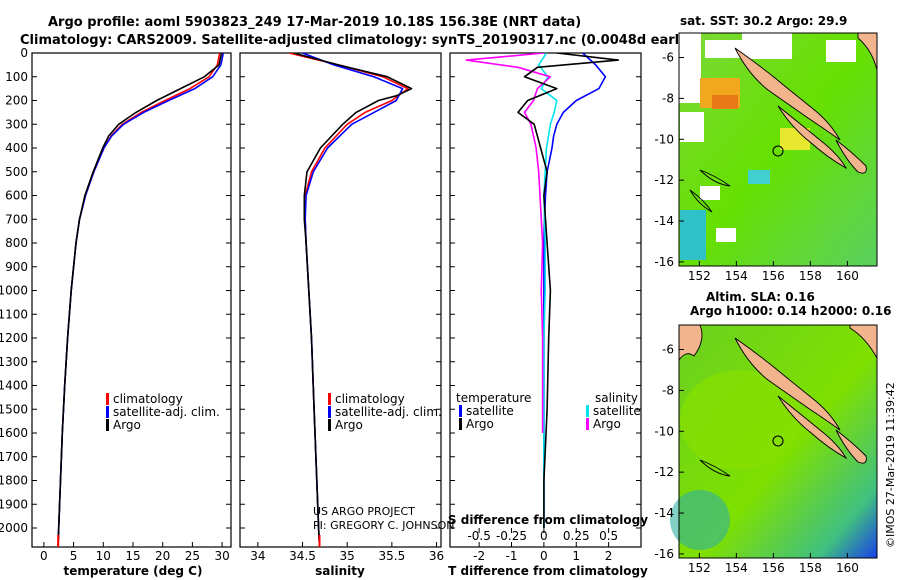  What do you see at coordinates (16, 148) in the screenshot?
I see `depth-tick-label: 400` at bounding box center [16, 148].